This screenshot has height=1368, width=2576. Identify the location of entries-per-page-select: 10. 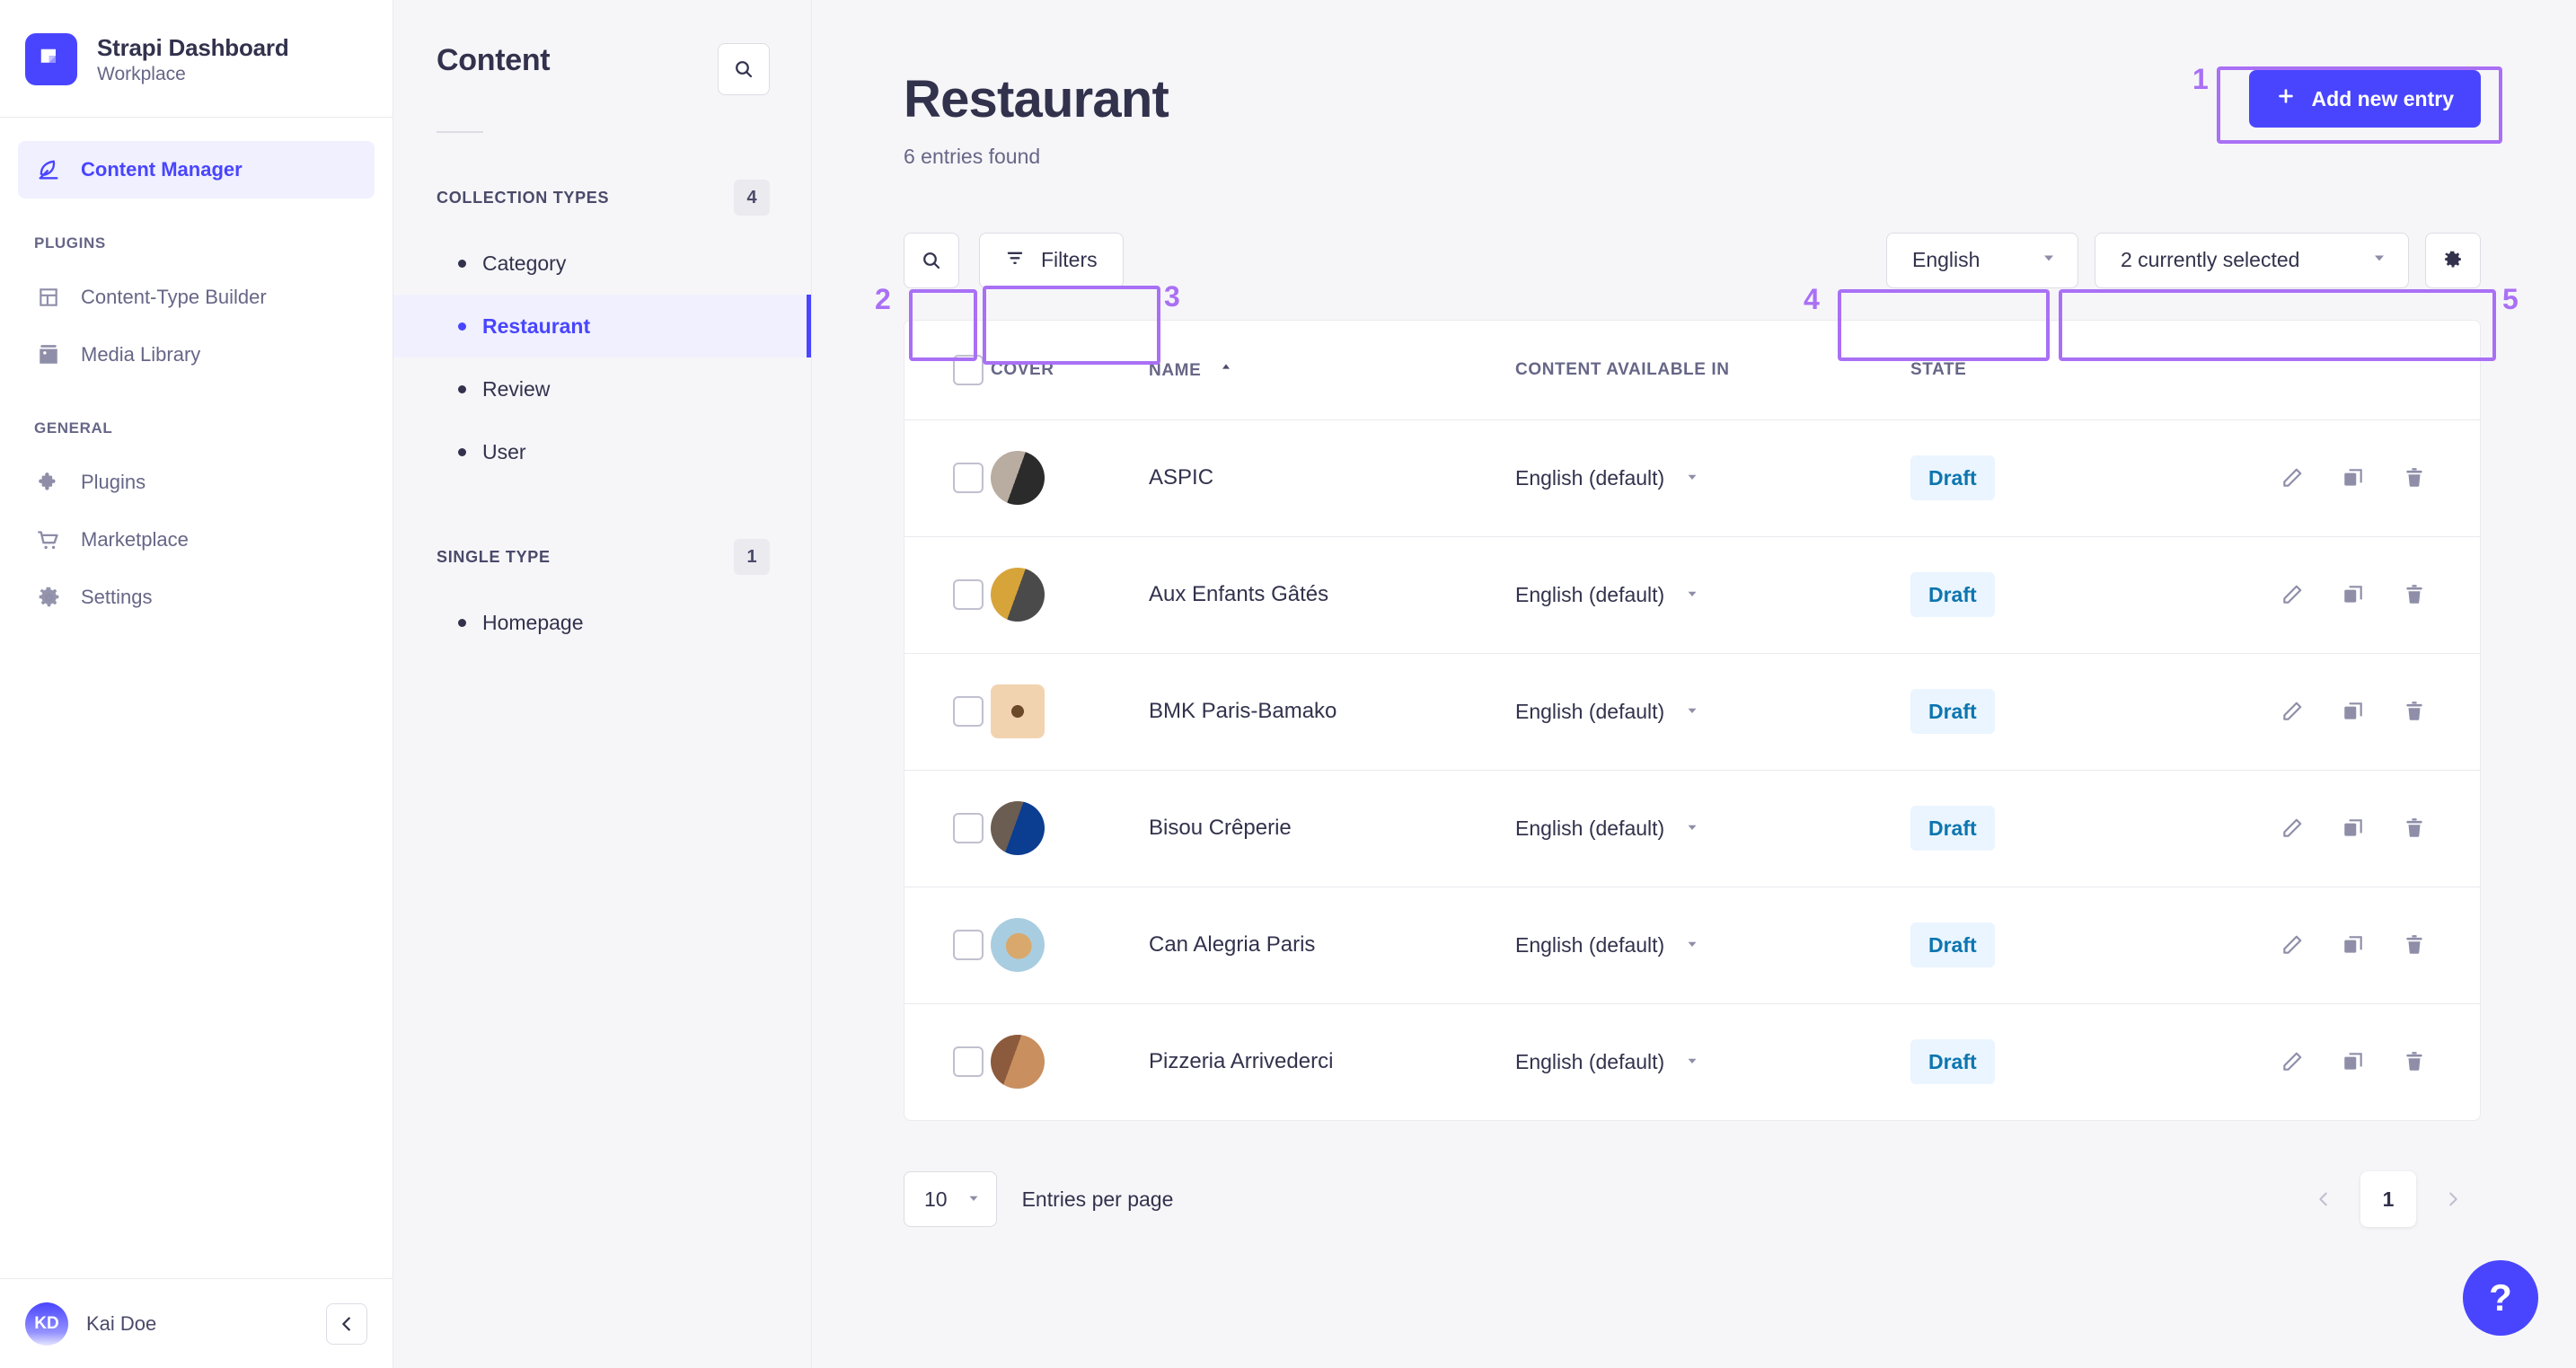
(950, 1199).